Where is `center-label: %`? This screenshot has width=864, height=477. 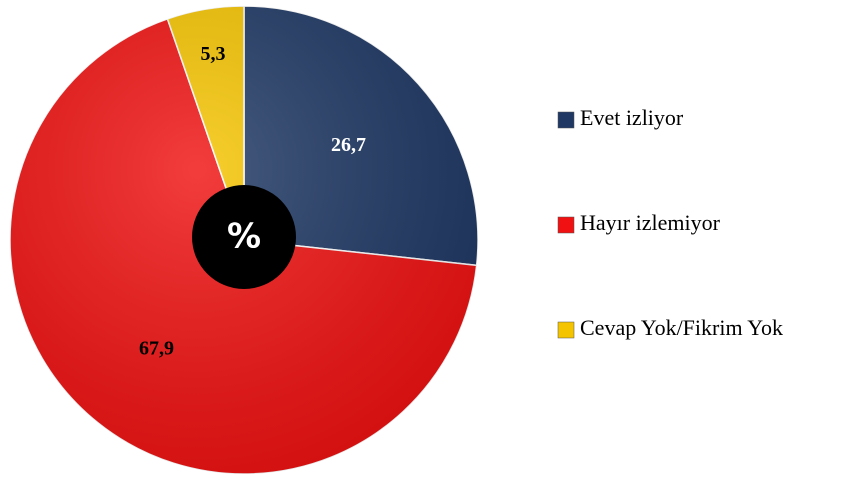
center-label: % is located at coordinates (244, 237).